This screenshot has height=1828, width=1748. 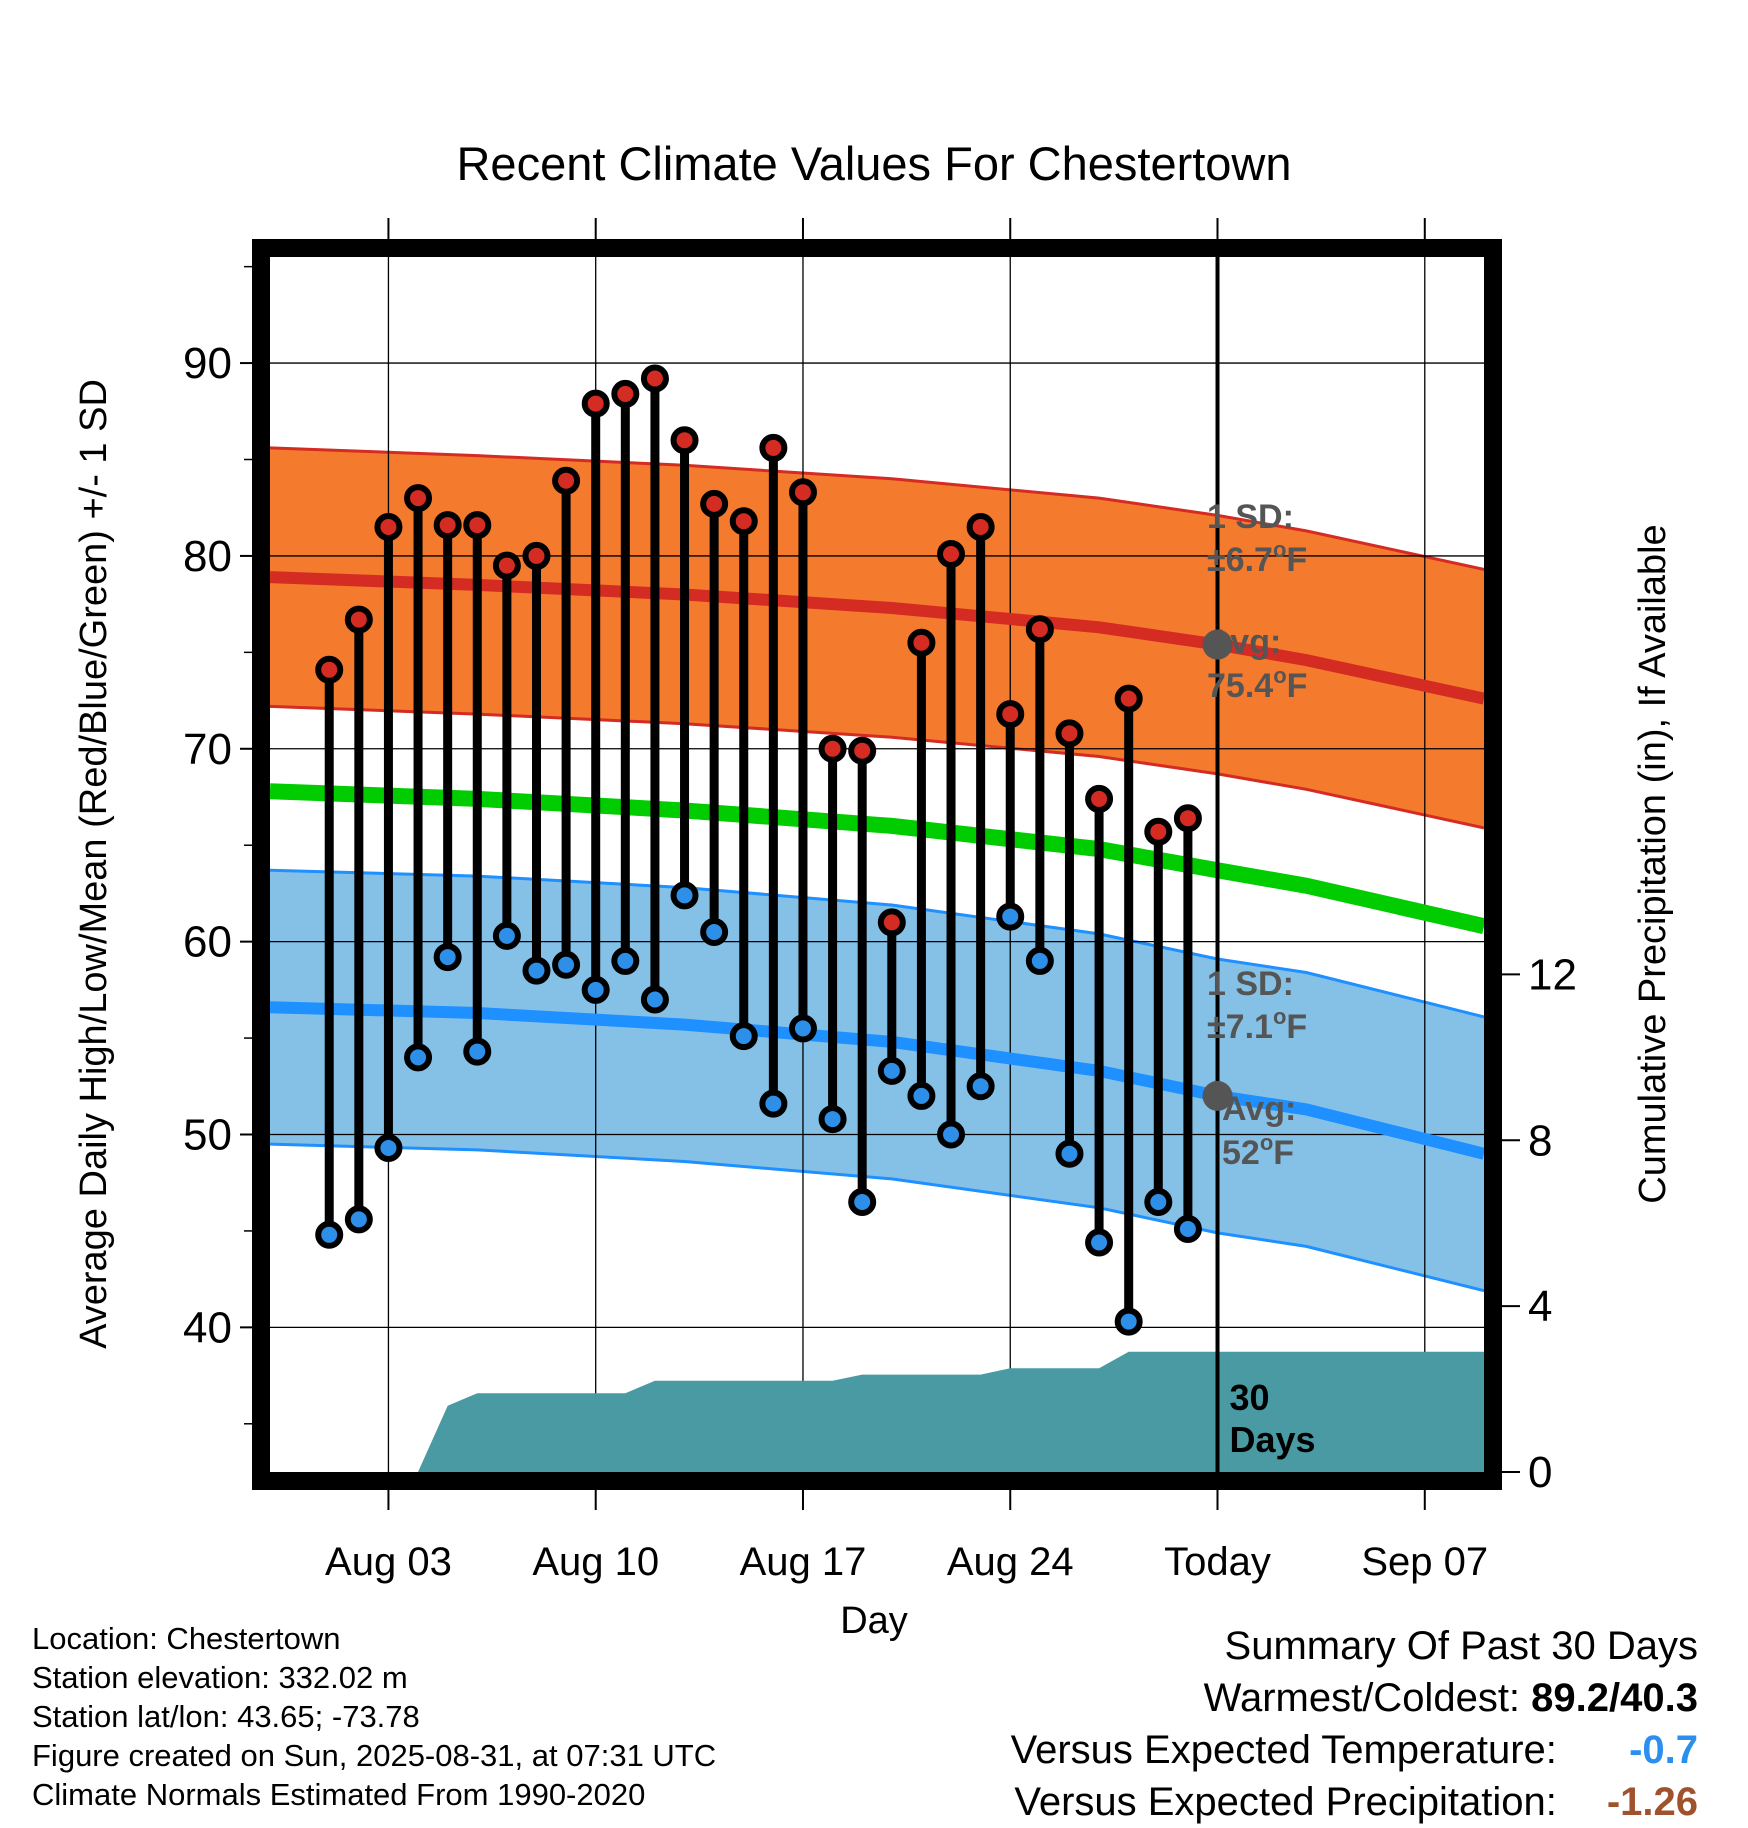 I want to click on warm-cold-value: 89.2/40.3, so click(x=1614, y=1698).